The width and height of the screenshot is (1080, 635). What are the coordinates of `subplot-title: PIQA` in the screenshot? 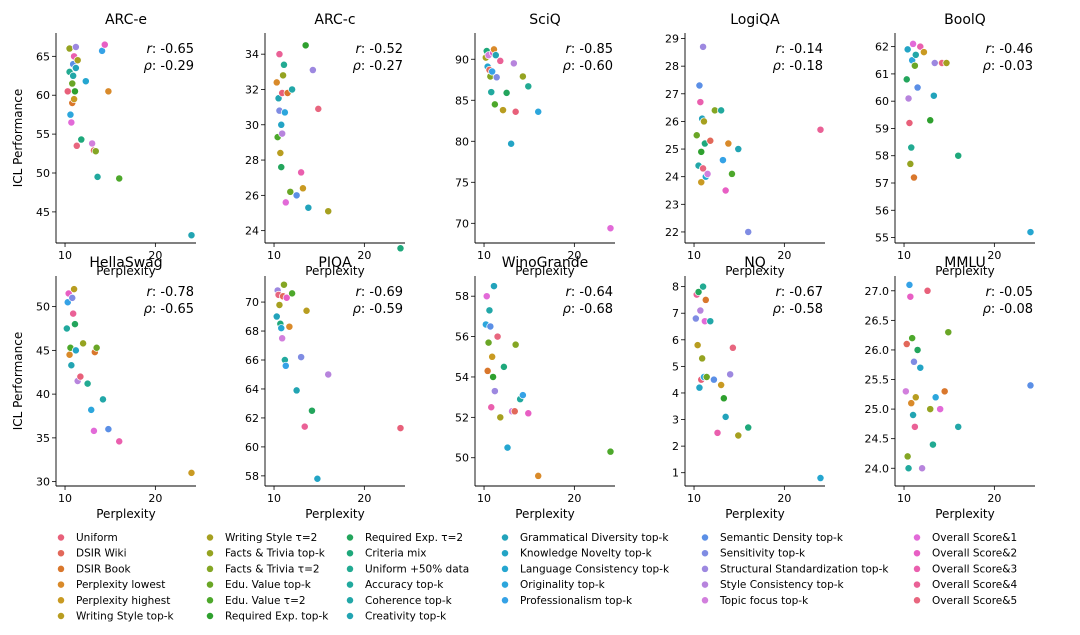 It's located at (335, 263).